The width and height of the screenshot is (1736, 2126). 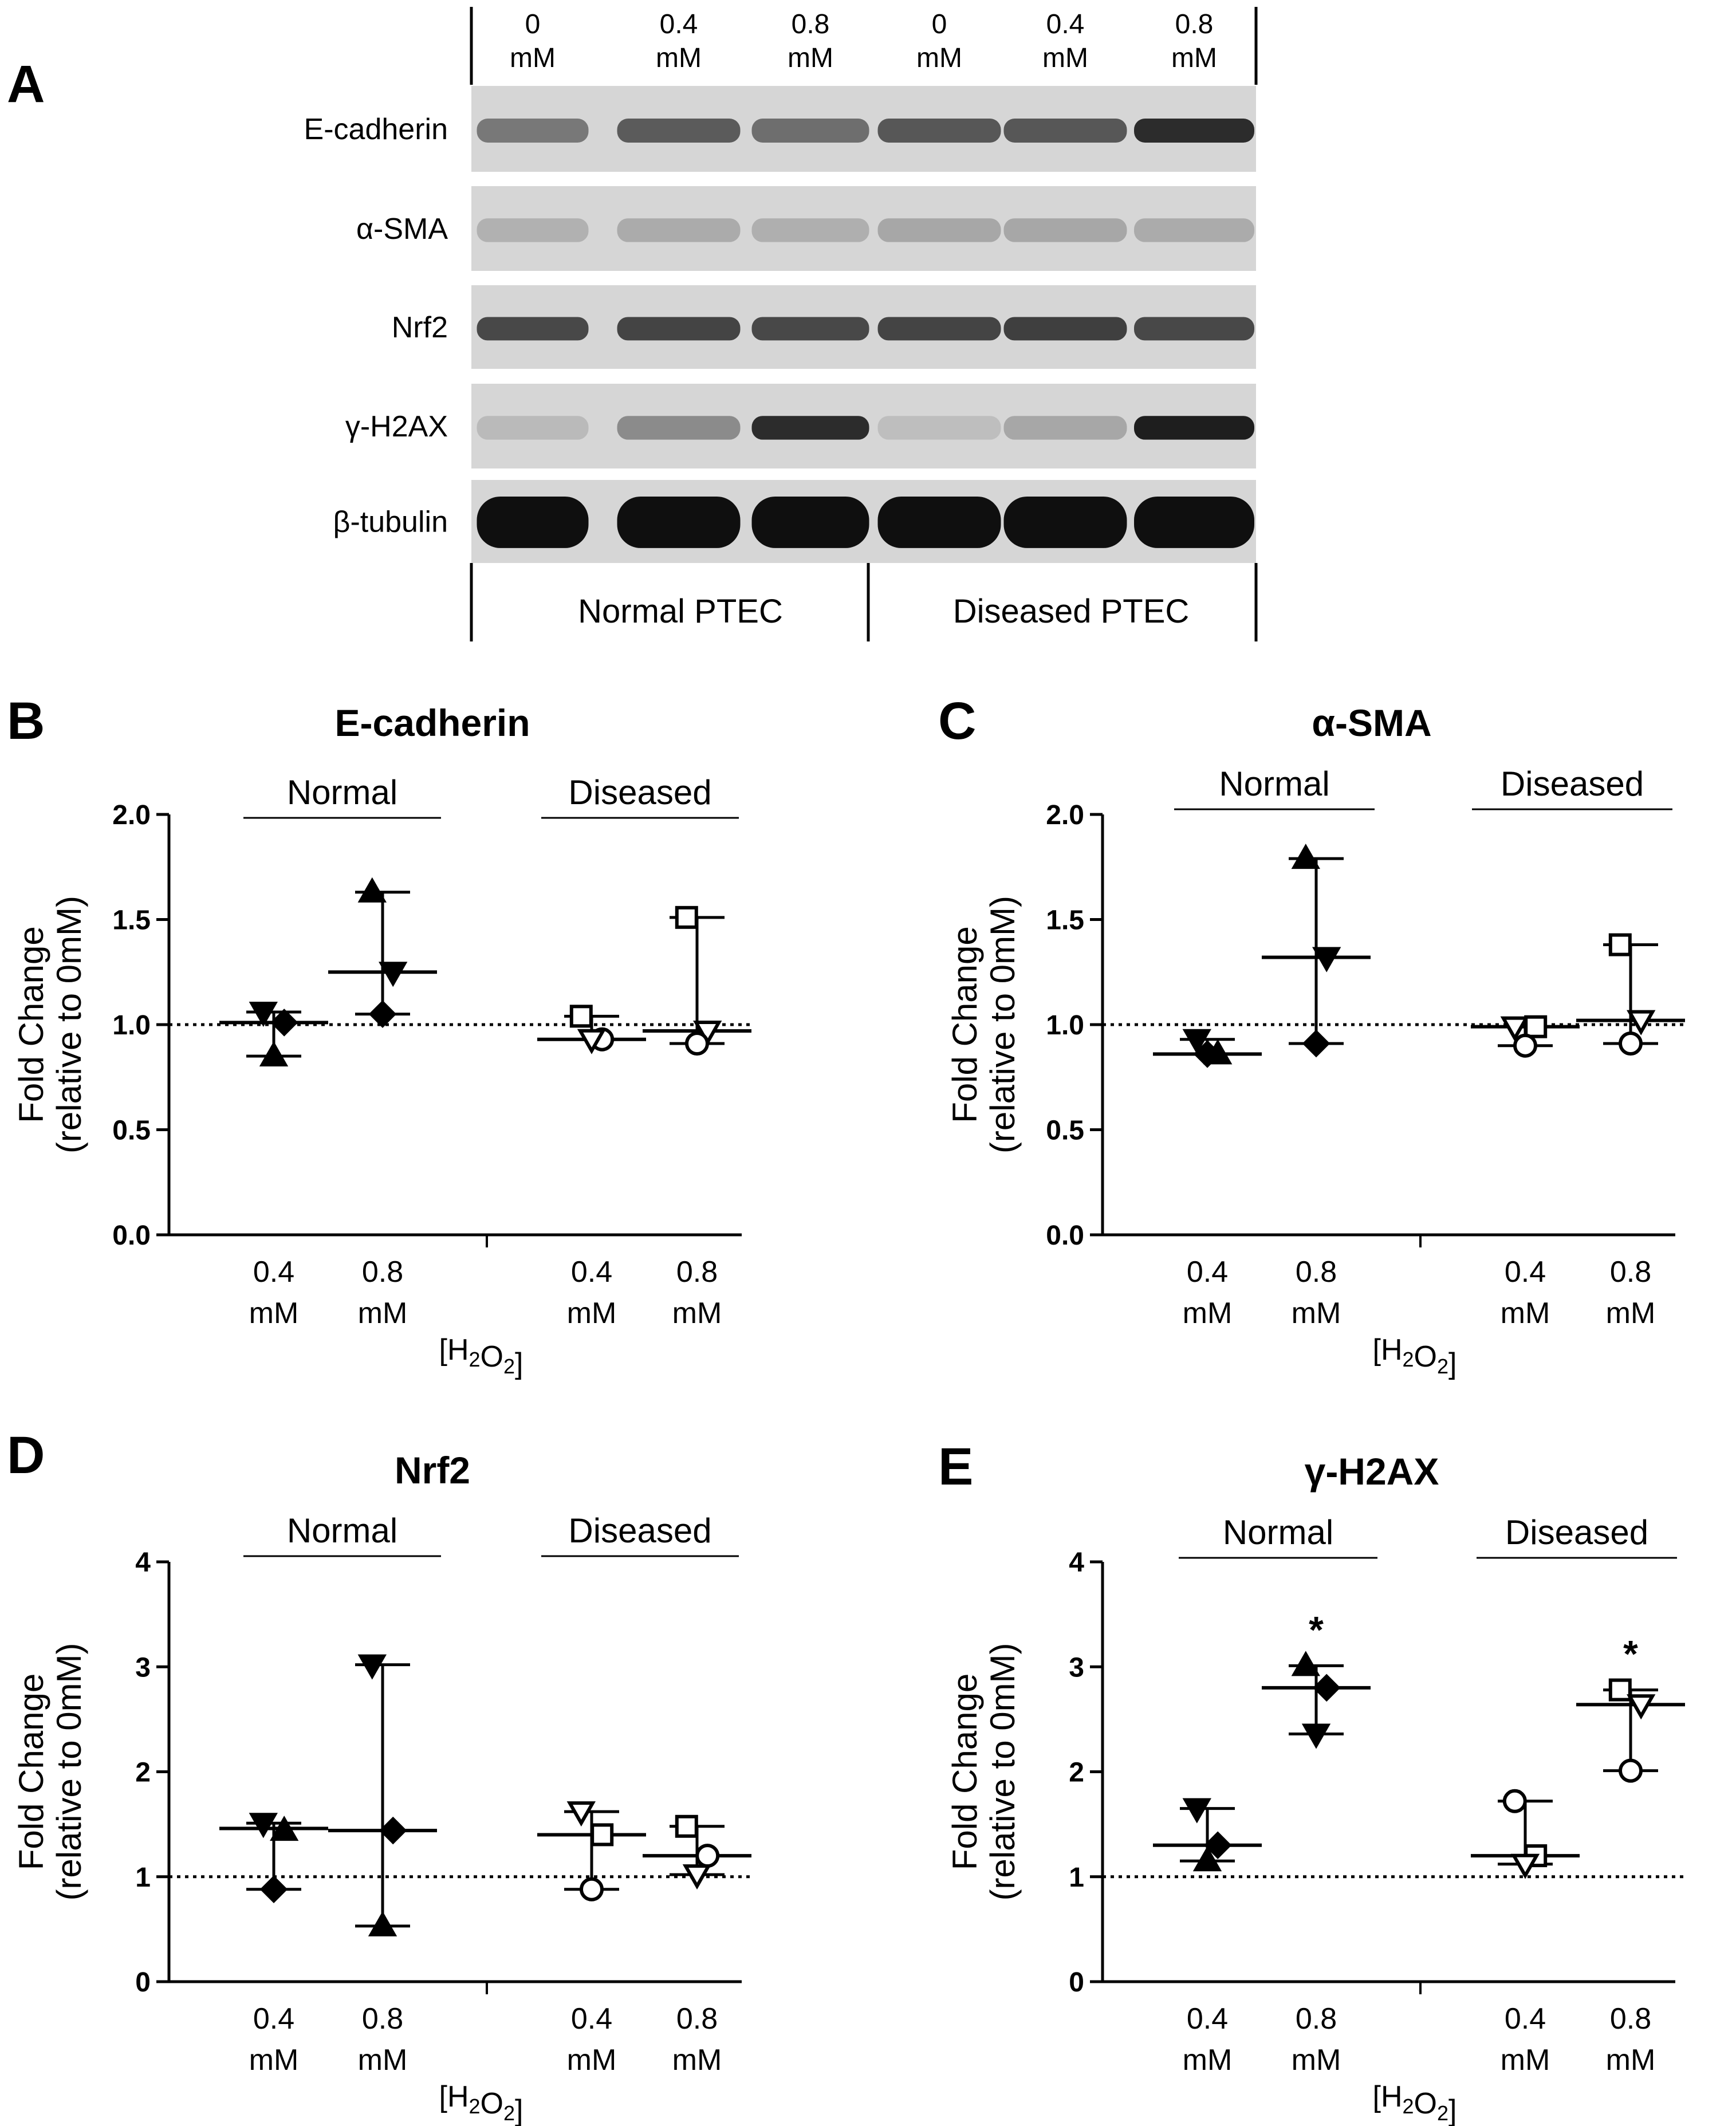 What do you see at coordinates (965, 1024) in the screenshot?
I see `y-axis-label-line1: Fold Change` at bounding box center [965, 1024].